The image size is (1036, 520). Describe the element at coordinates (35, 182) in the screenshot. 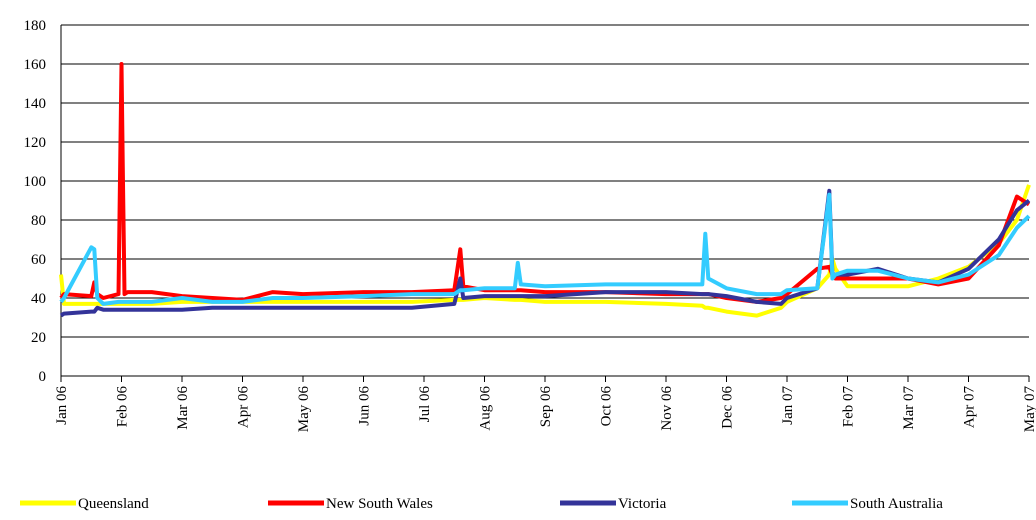

I see `y-tick-label: 100` at that location.